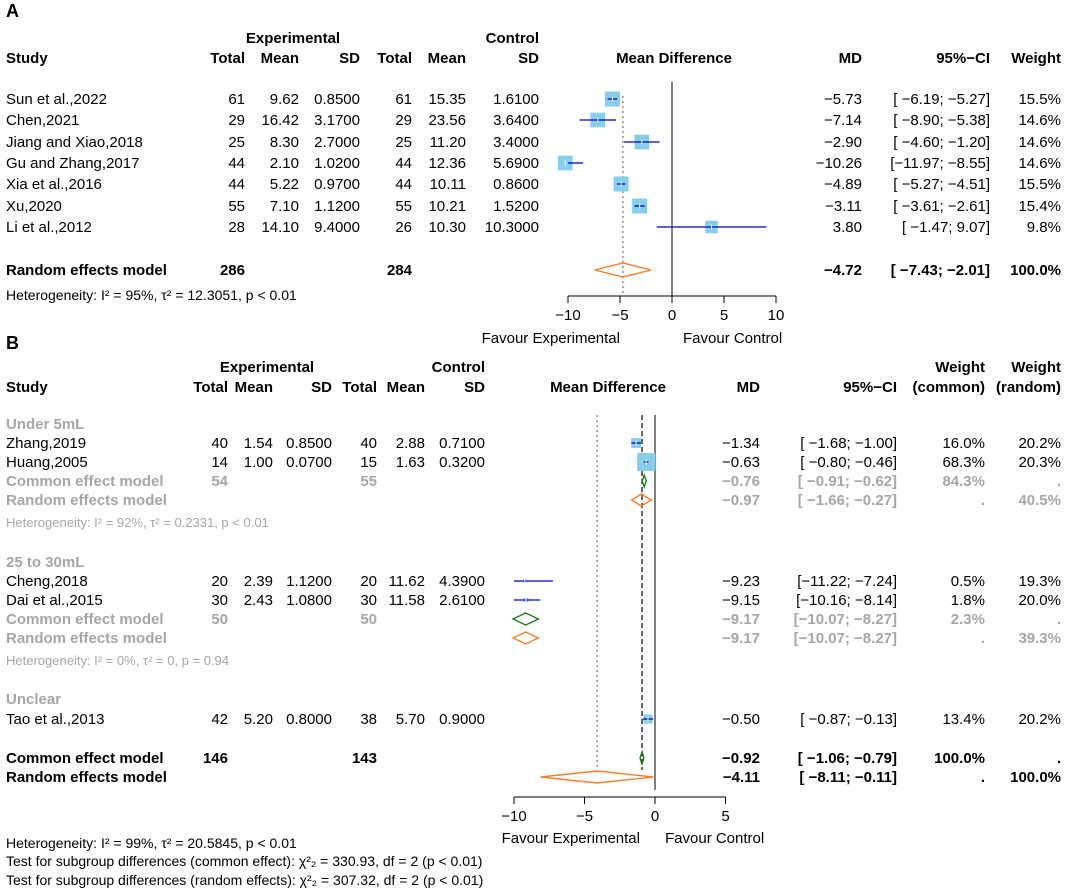 The image size is (1065, 891). What do you see at coordinates (337, 227) in the screenshot?
I see `exp-sd: 9.4000` at bounding box center [337, 227].